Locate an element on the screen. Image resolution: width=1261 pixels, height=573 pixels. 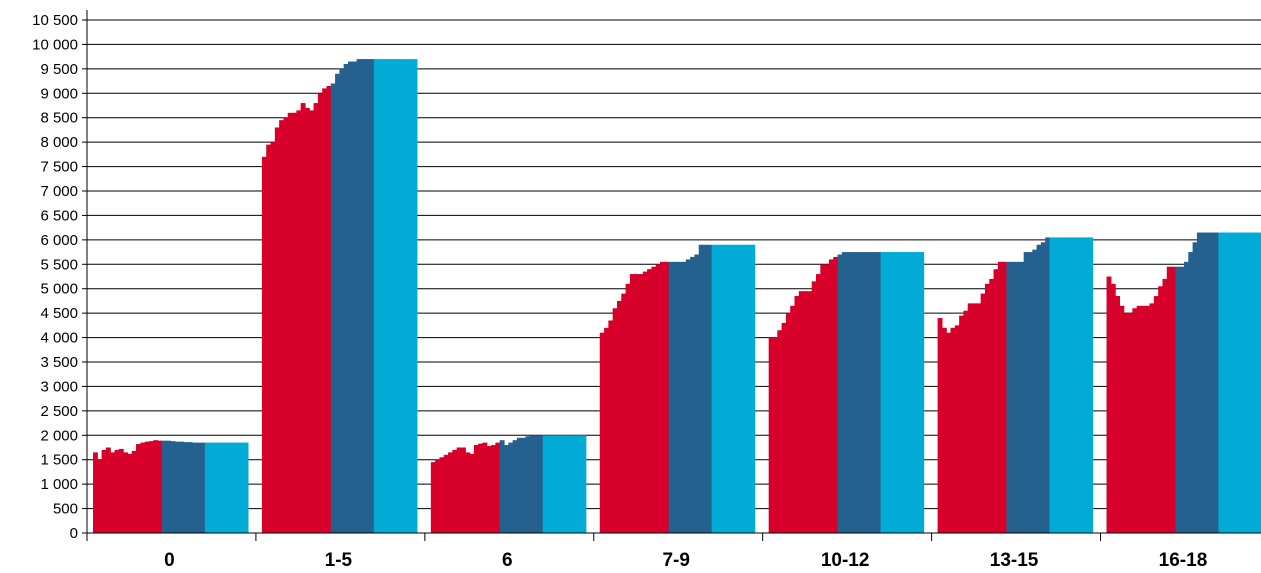
y-tick-label: 2 500 is located at coordinates (59, 411).